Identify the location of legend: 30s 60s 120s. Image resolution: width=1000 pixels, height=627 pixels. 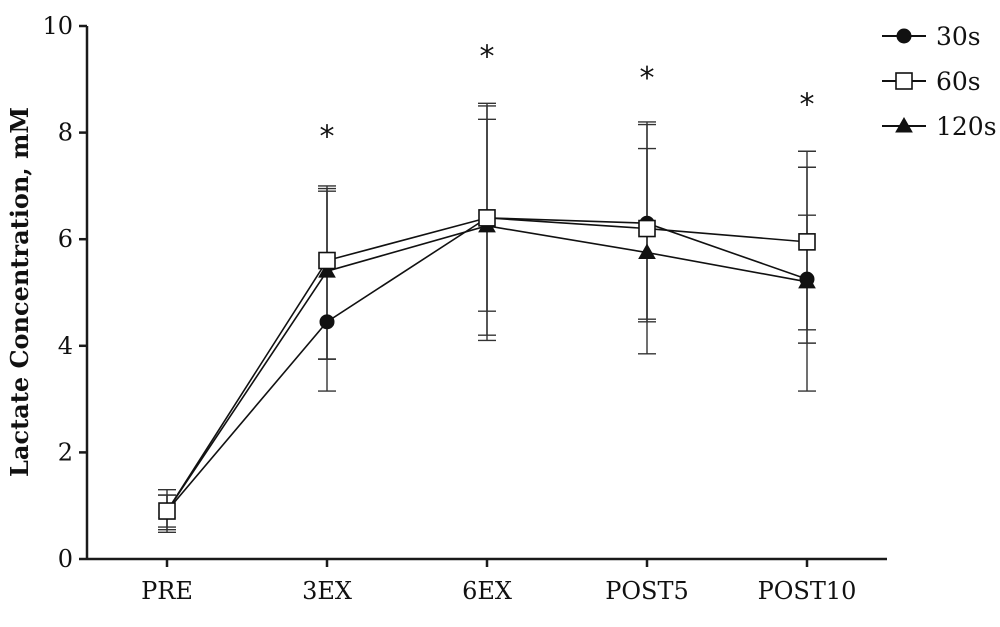
(939, 81).